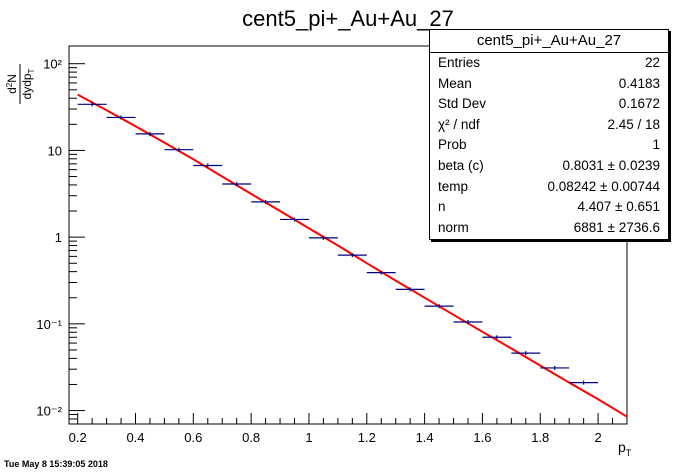 This screenshot has width=696, height=472. Describe the element at coordinates (453, 186) in the screenshot. I see `stats-label: temp` at that location.